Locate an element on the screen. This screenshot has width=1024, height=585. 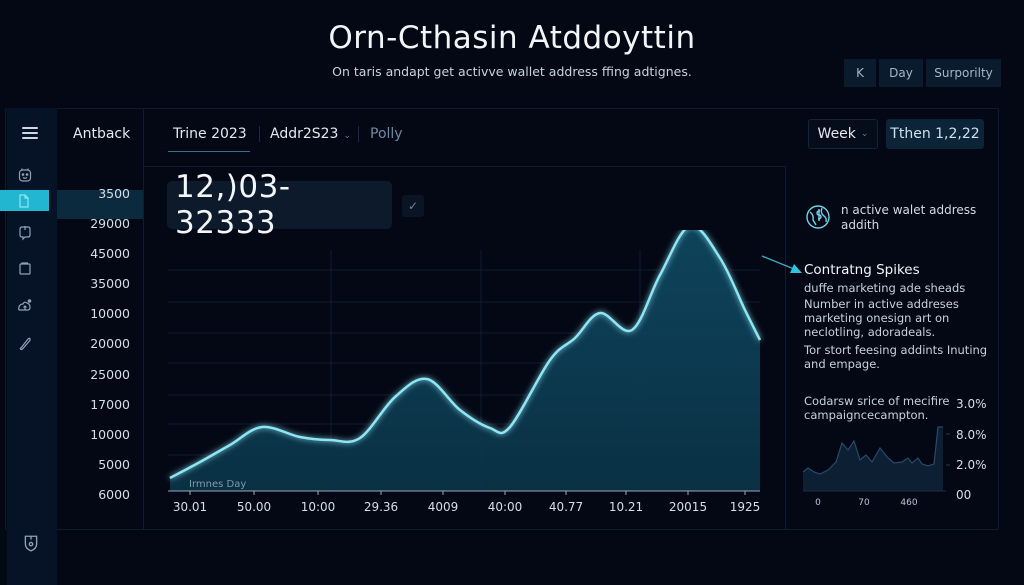
document-icon is located at coordinates (24, 200).